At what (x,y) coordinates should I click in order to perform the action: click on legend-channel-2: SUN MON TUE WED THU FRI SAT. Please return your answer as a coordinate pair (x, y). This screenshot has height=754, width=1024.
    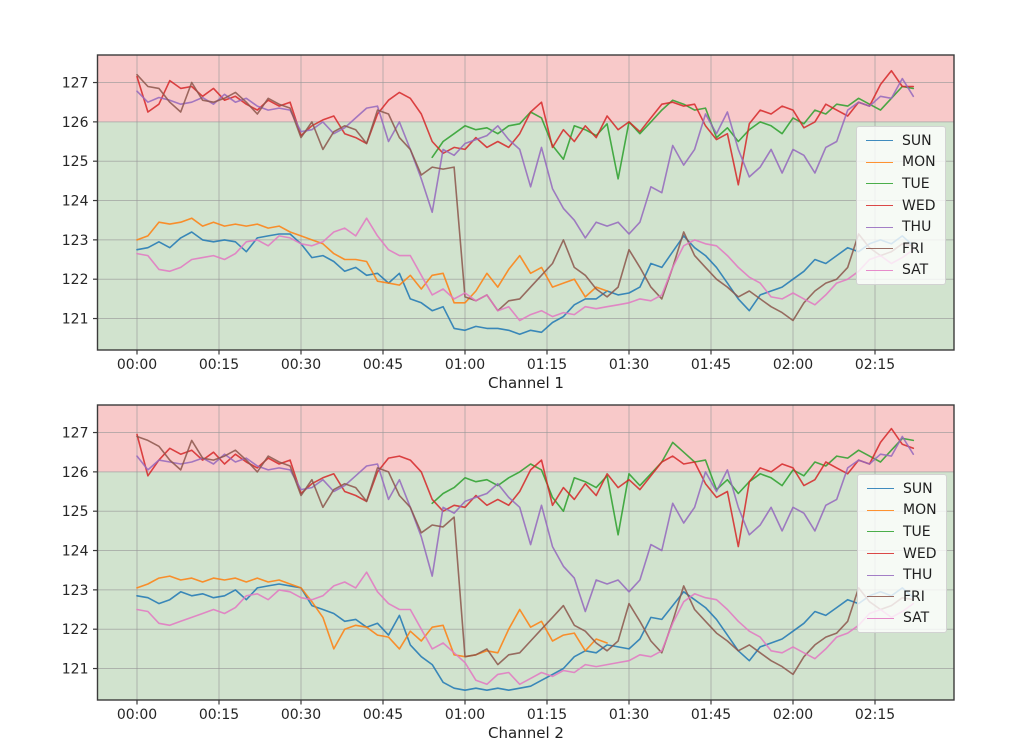
    Looking at the image, I should click on (902, 554).